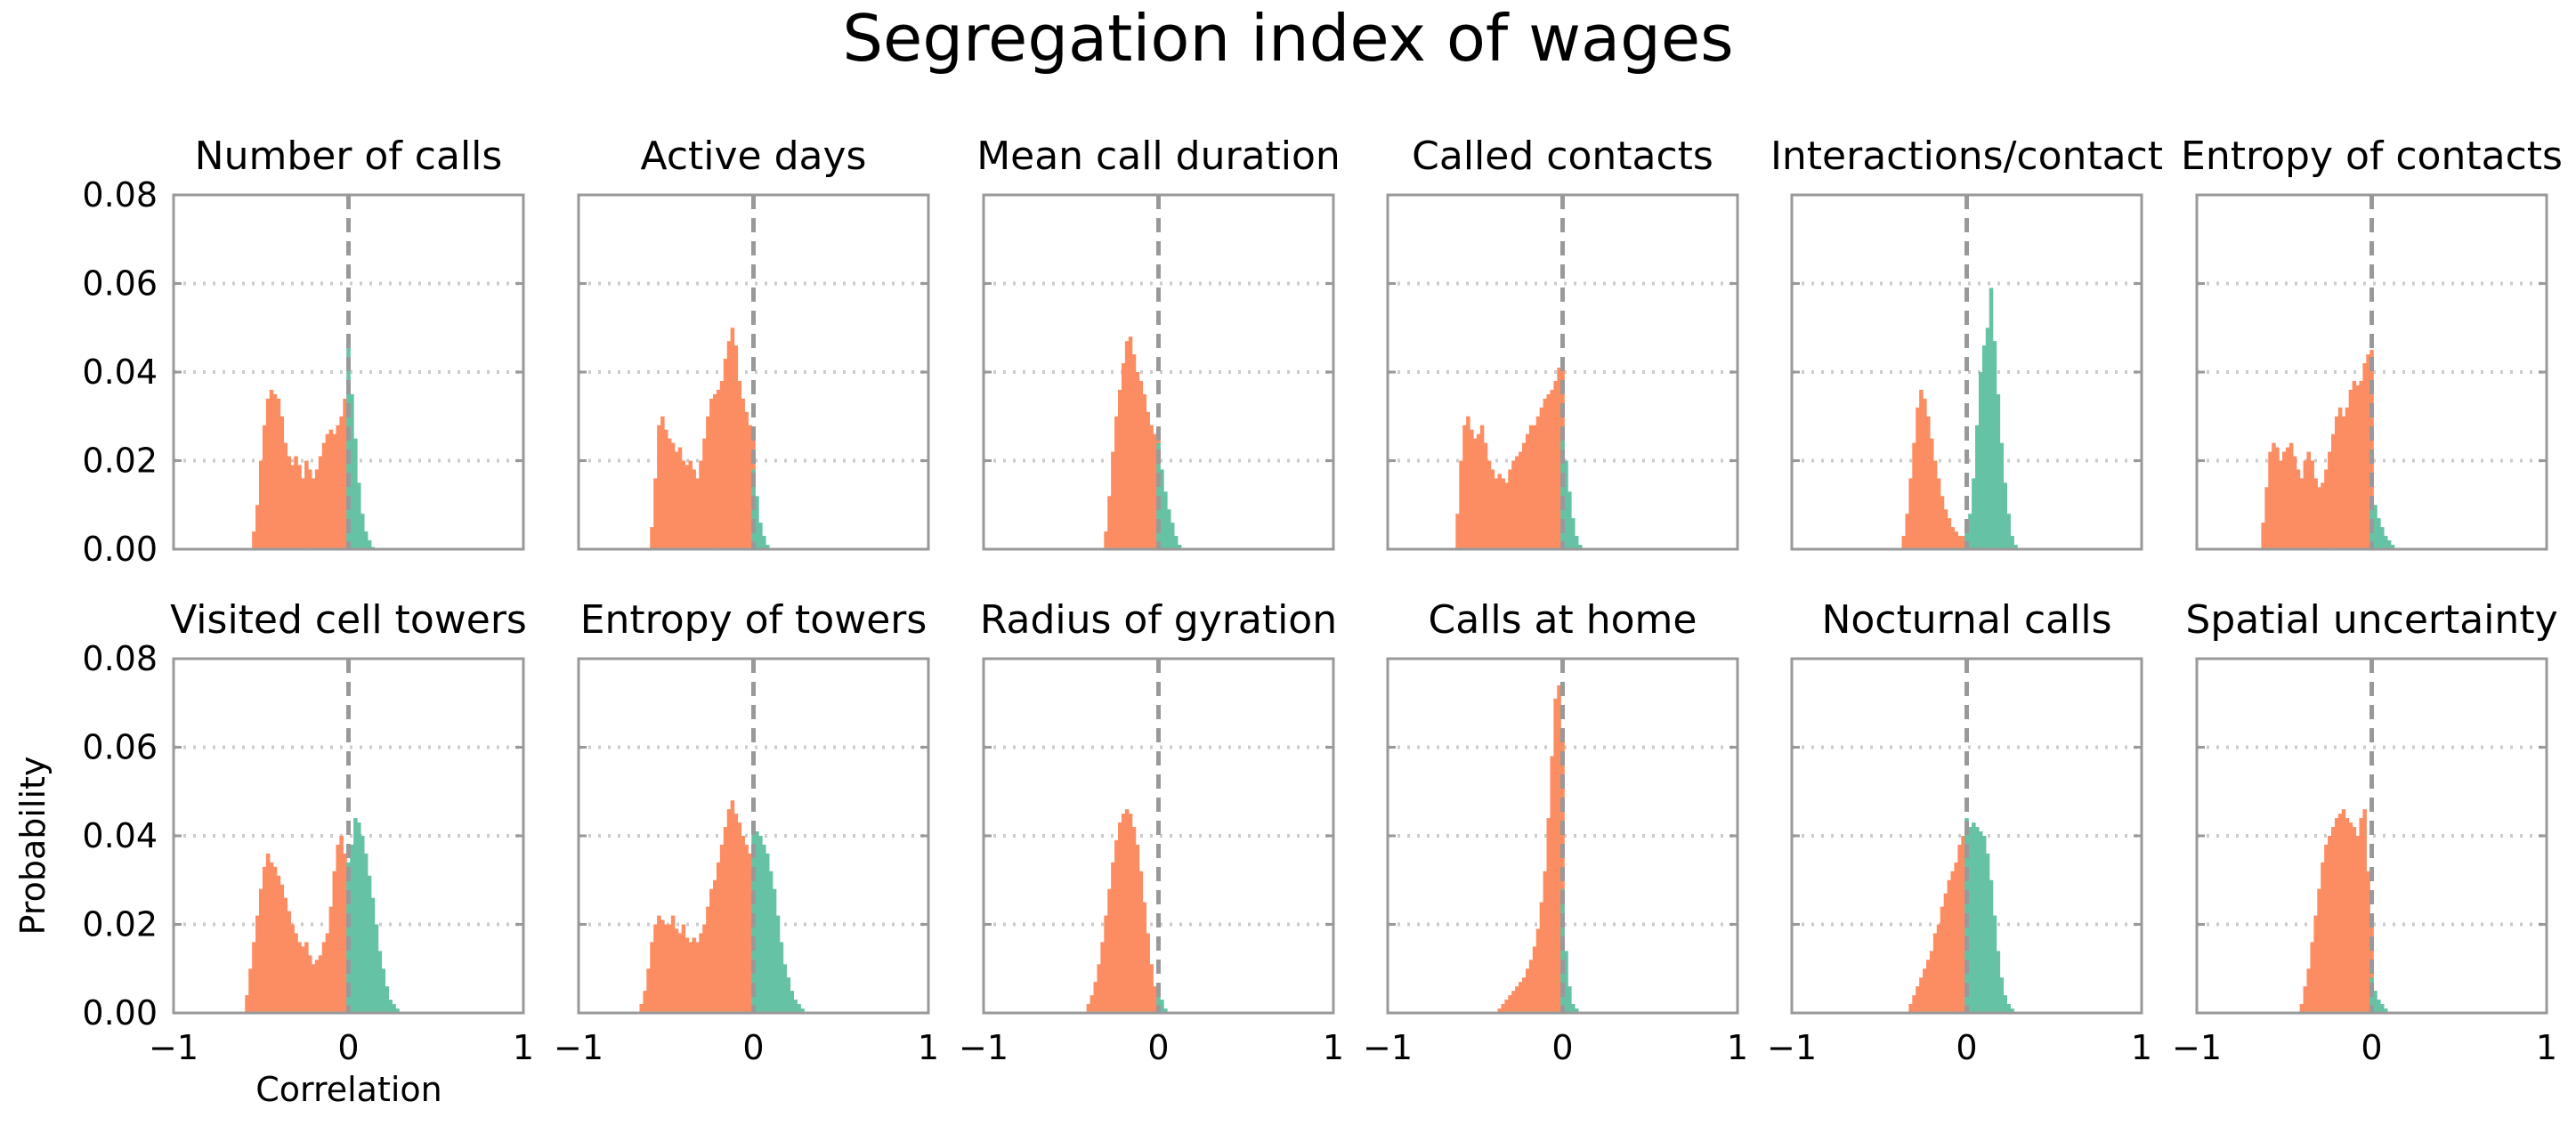 The width and height of the screenshot is (2576, 1126). I want to click on y-tick-label: 0.06, so click(120, 284).